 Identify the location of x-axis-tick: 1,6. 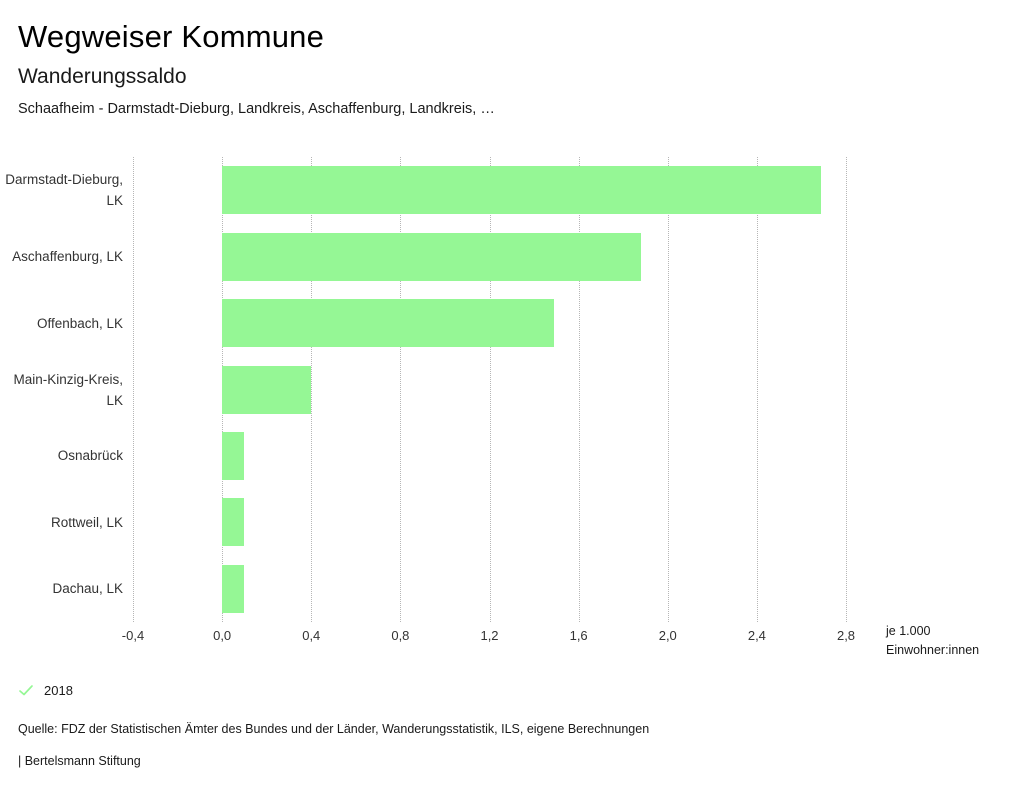
(578, 635).